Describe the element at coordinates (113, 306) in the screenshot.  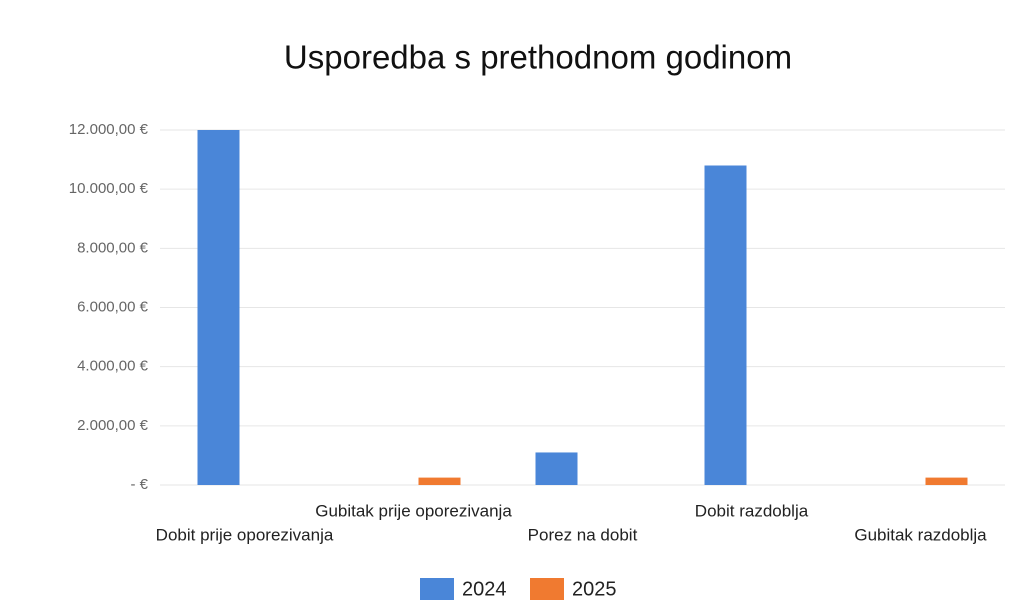
I see `y-tick-label: 6.000,00 €` at that location.